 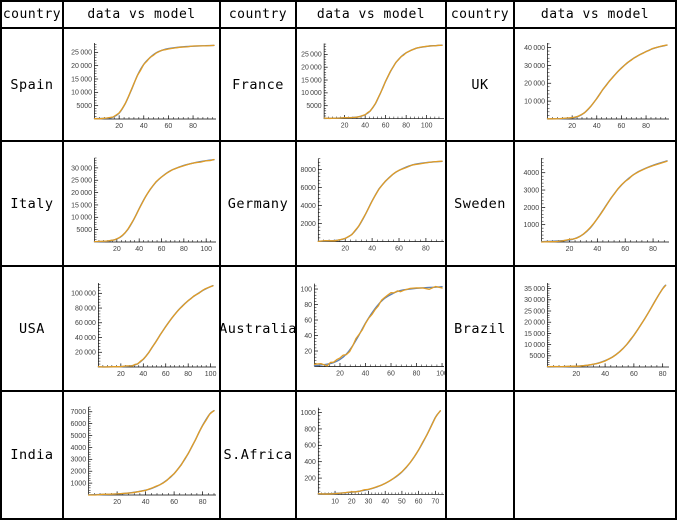 I want to click on y-tick-label: 40, so click(x=308, y=335).